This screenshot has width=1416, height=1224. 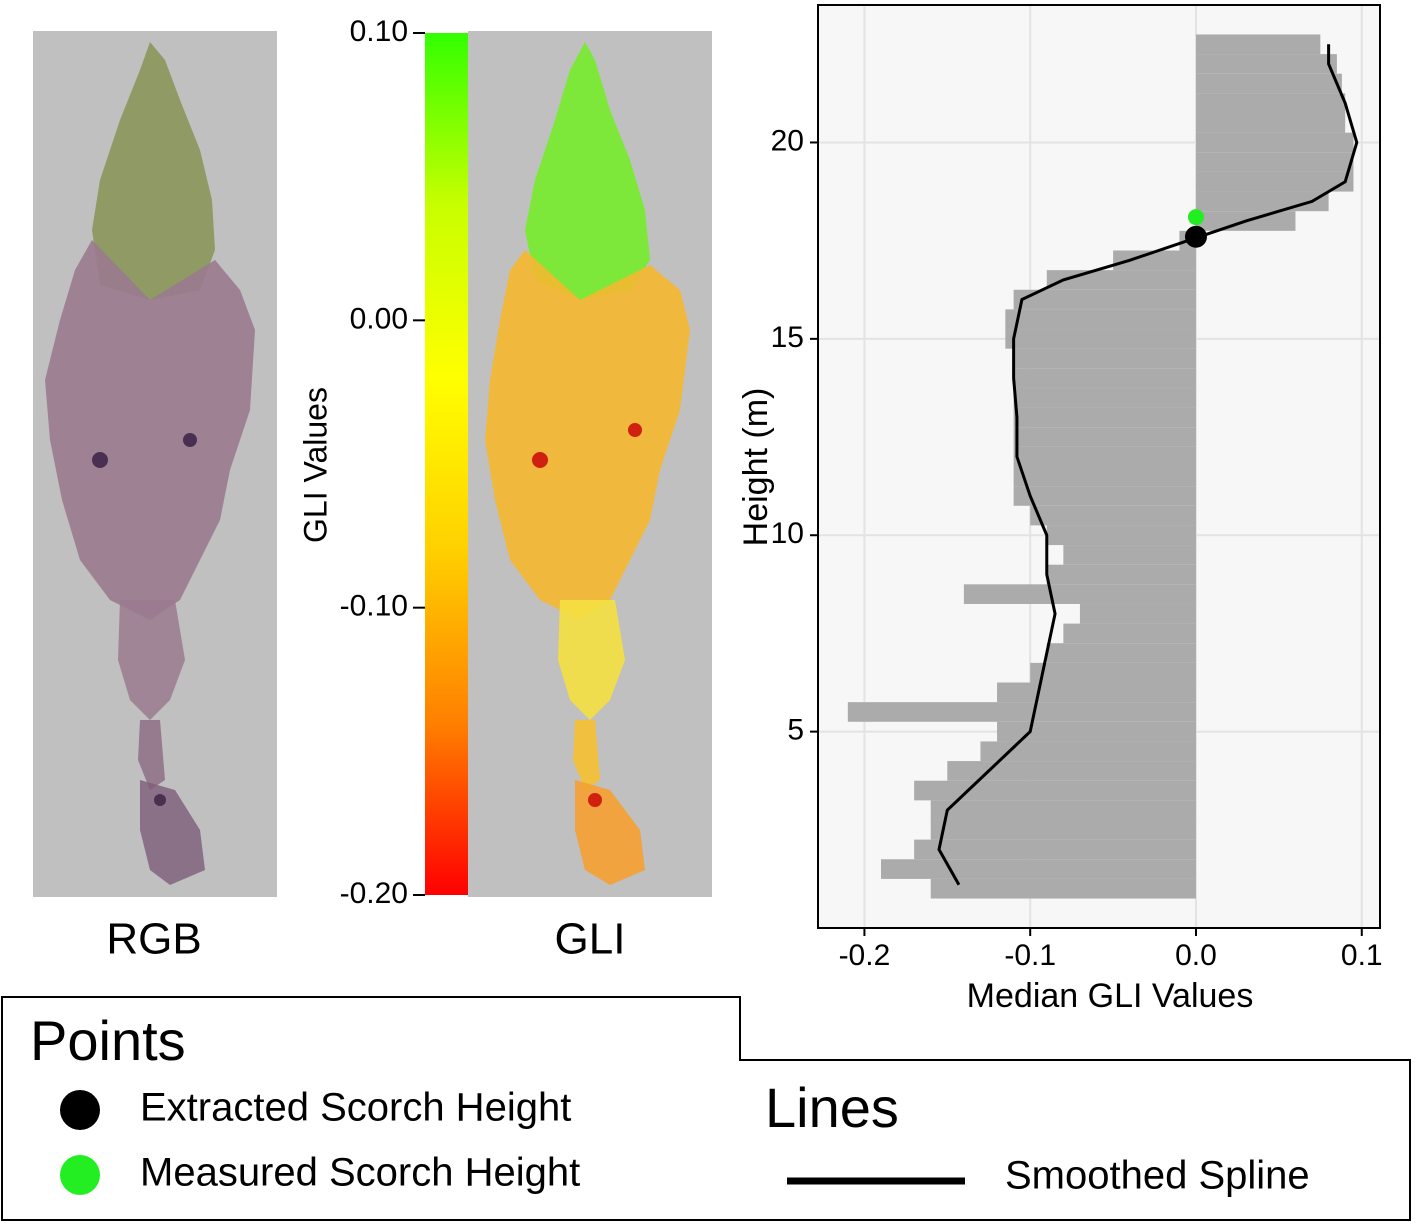 What do you see at coordinates (832, 1107) in the screenshot?
I see `legend-title: Lines` at bounding box center [832, 1107].